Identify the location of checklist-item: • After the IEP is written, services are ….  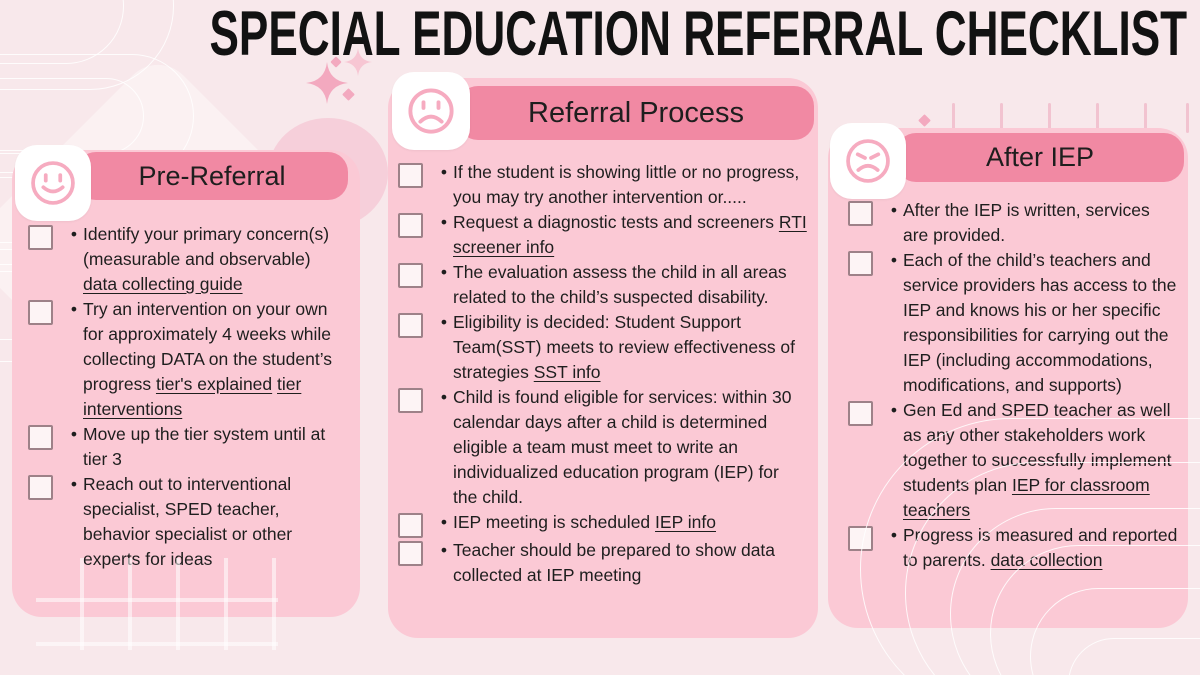
(1013, 223).